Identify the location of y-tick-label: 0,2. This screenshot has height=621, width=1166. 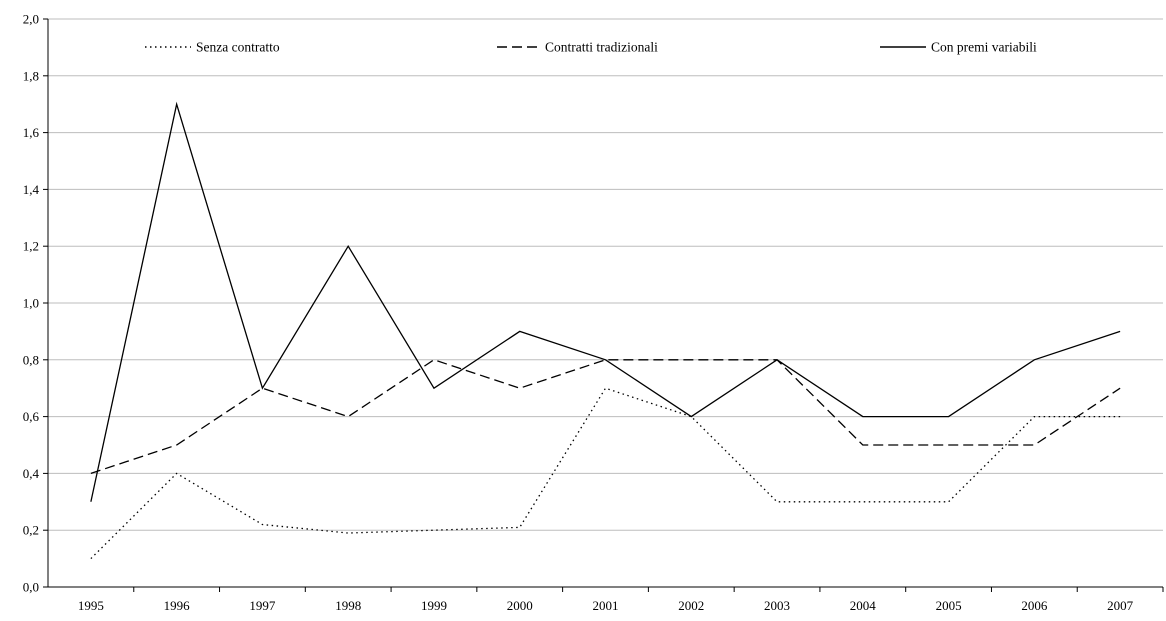
(31, 530).